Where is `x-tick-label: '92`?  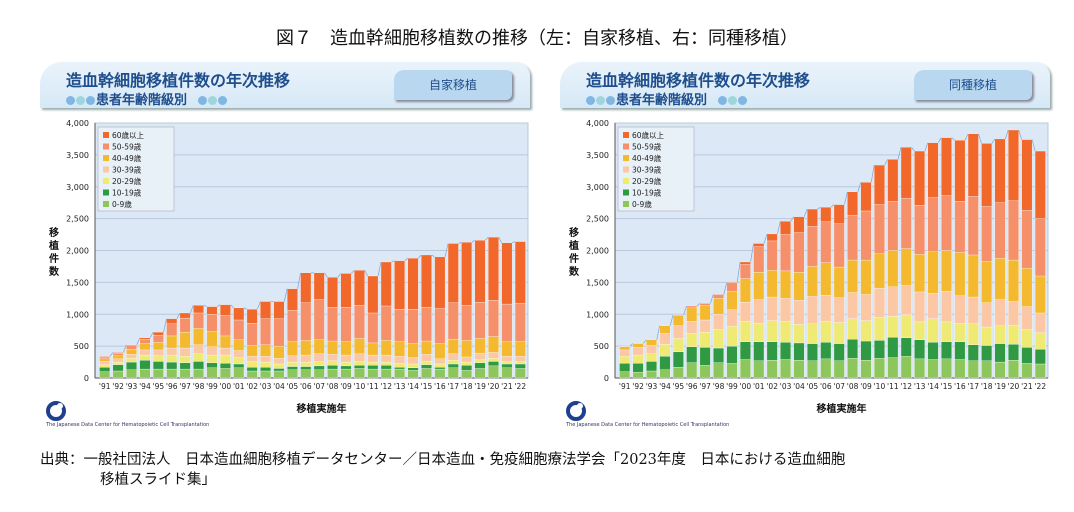
x-tick-label: '92 is located at coordinates (118, 386).